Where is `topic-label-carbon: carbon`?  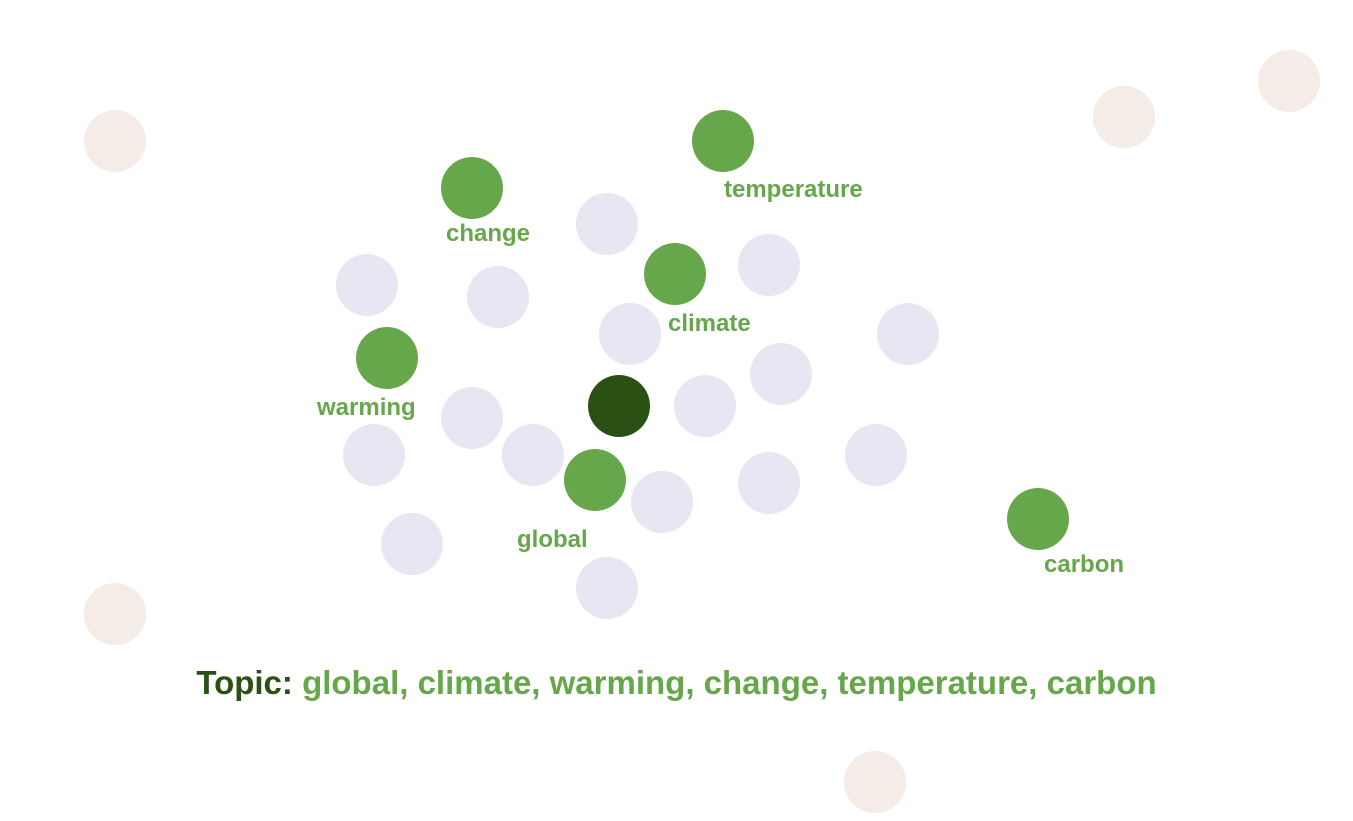
topic-label-carbon: carbon is located at coordinates (1084, 564).